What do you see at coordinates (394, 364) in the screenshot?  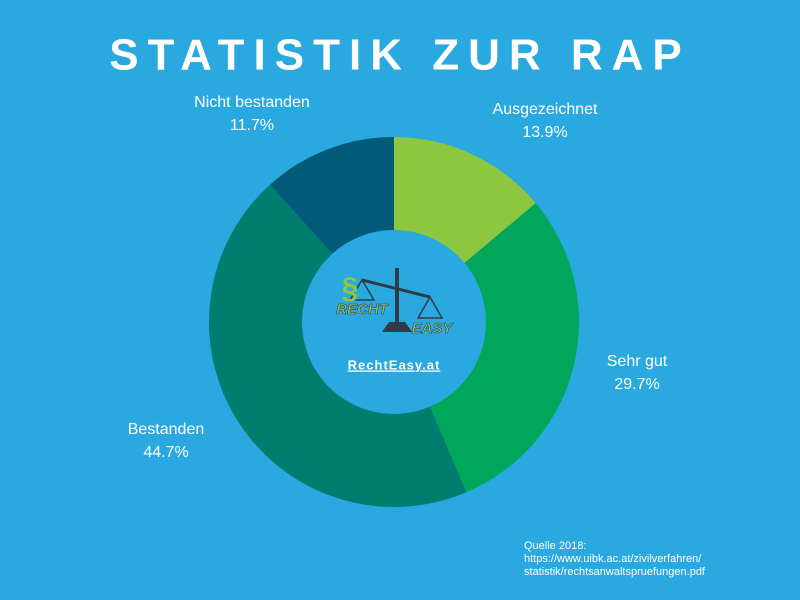 I see `logo-site: RechtEasy.at` at bounding box center [394, 364].